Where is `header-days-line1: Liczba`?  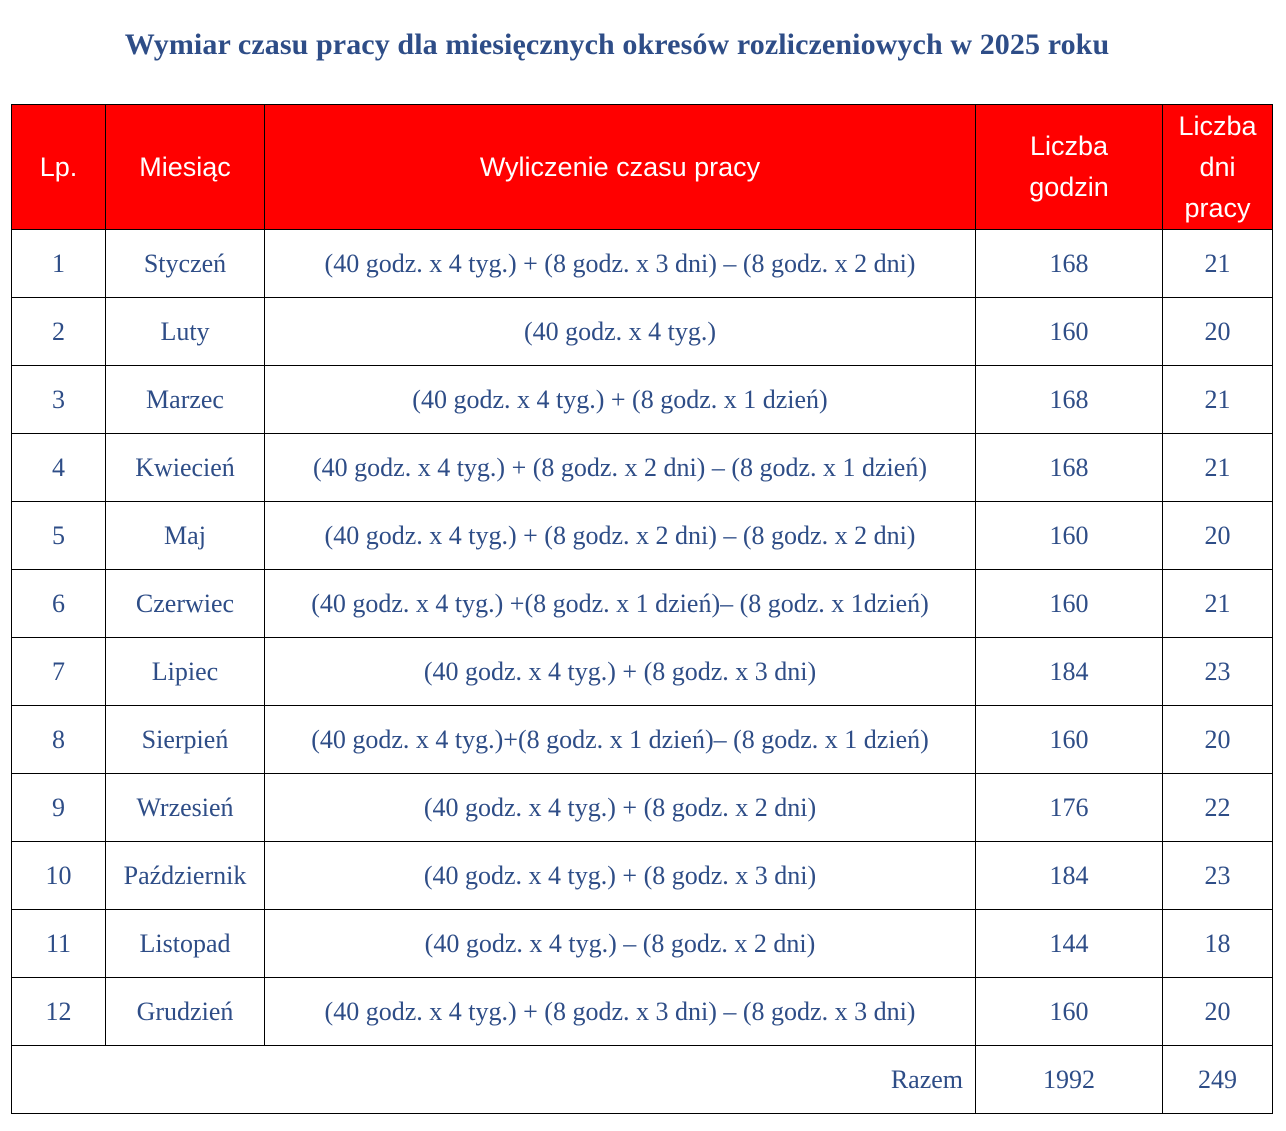 header-days-line1: Liczba is located at coordinates (1217, 125).